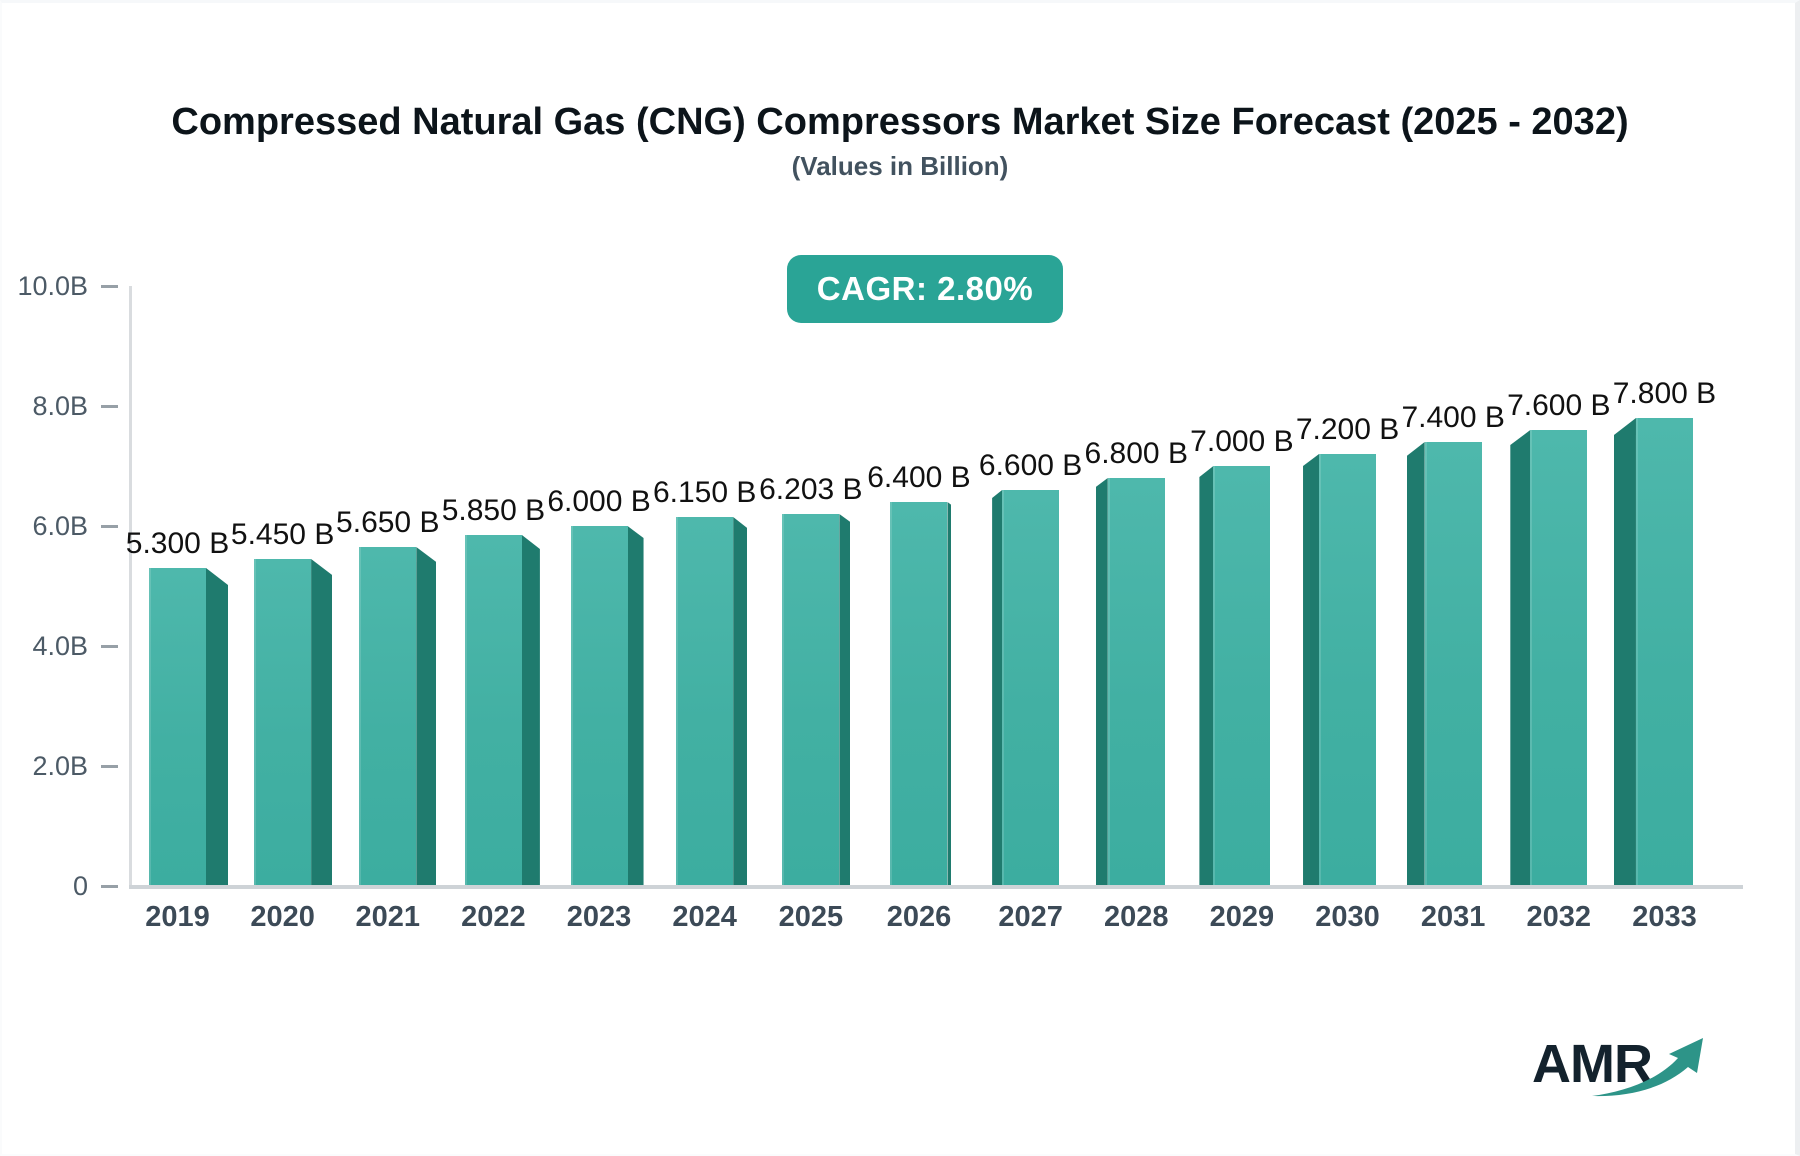 The width and height of the screenshot is (1800, 1156). I want to click on y-axis-tick-label: 4.0B, so click(60, 646).